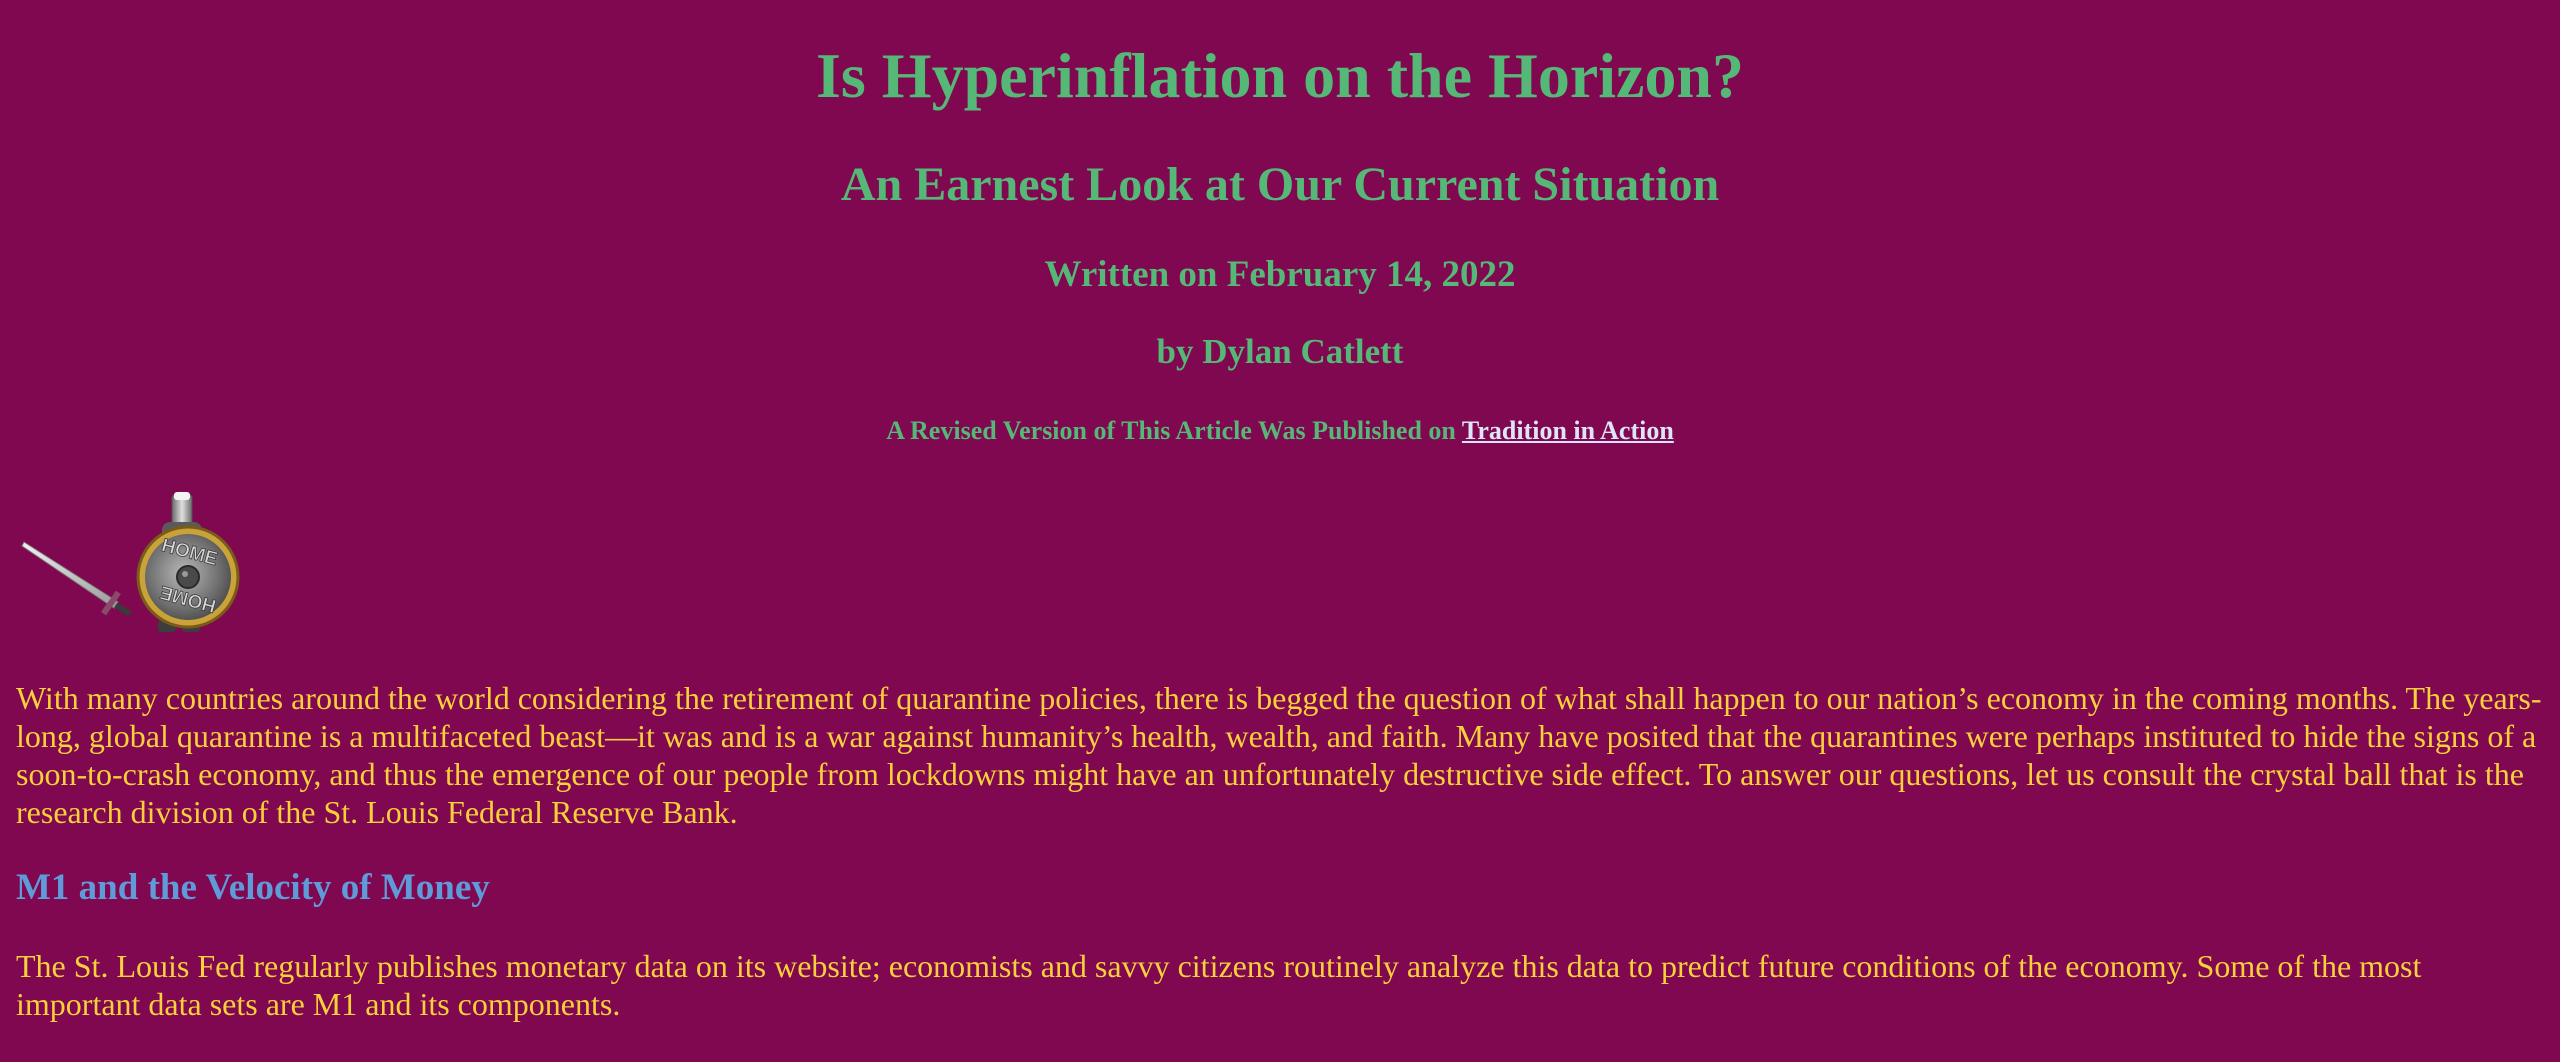 The image size is (2560, 1062). I want to click on section-heading-m1: M1 and the Velocity of Money, so click(253, 887).